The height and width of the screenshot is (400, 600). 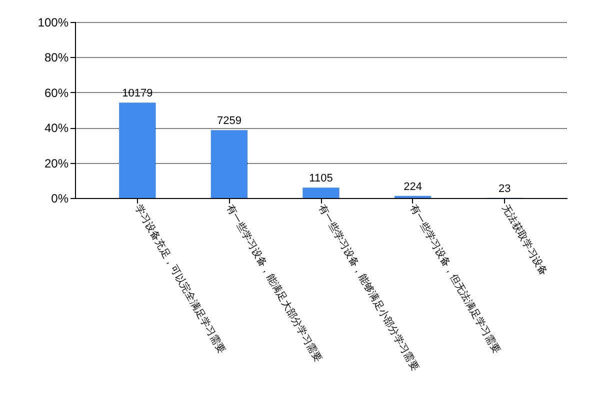 I want to click on y-tick-label: 80%, so click(x=56, y=57).